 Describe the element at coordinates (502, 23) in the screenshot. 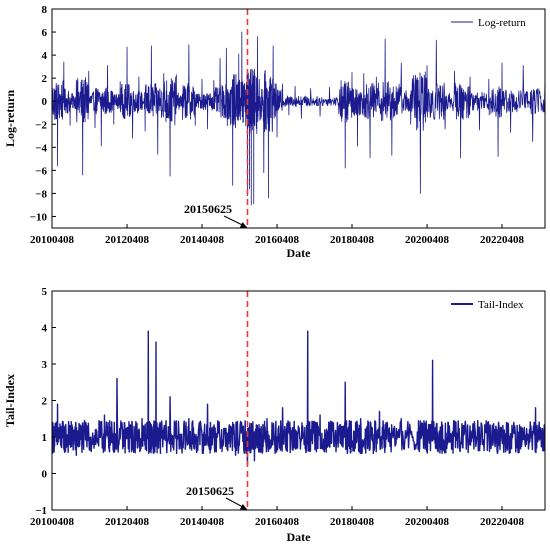

I see `legend-label: Log-return` at that location.